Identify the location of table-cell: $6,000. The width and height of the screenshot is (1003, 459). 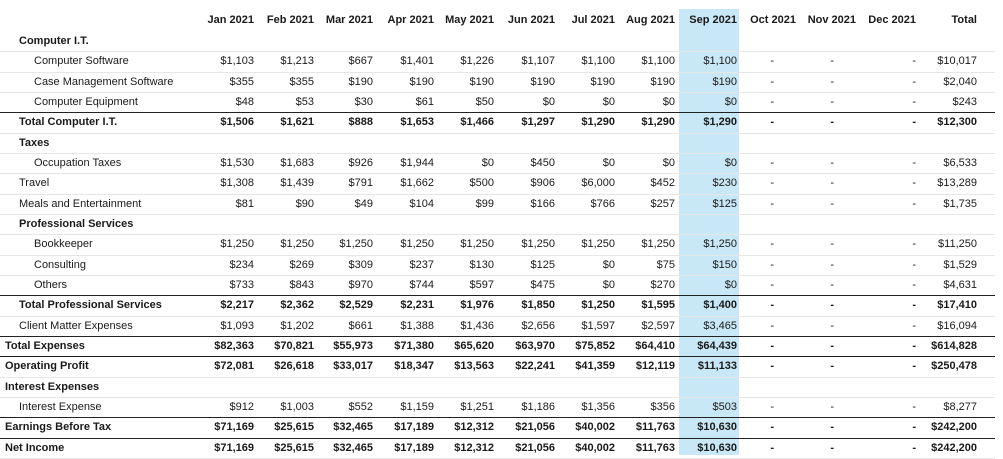
(598, 183).